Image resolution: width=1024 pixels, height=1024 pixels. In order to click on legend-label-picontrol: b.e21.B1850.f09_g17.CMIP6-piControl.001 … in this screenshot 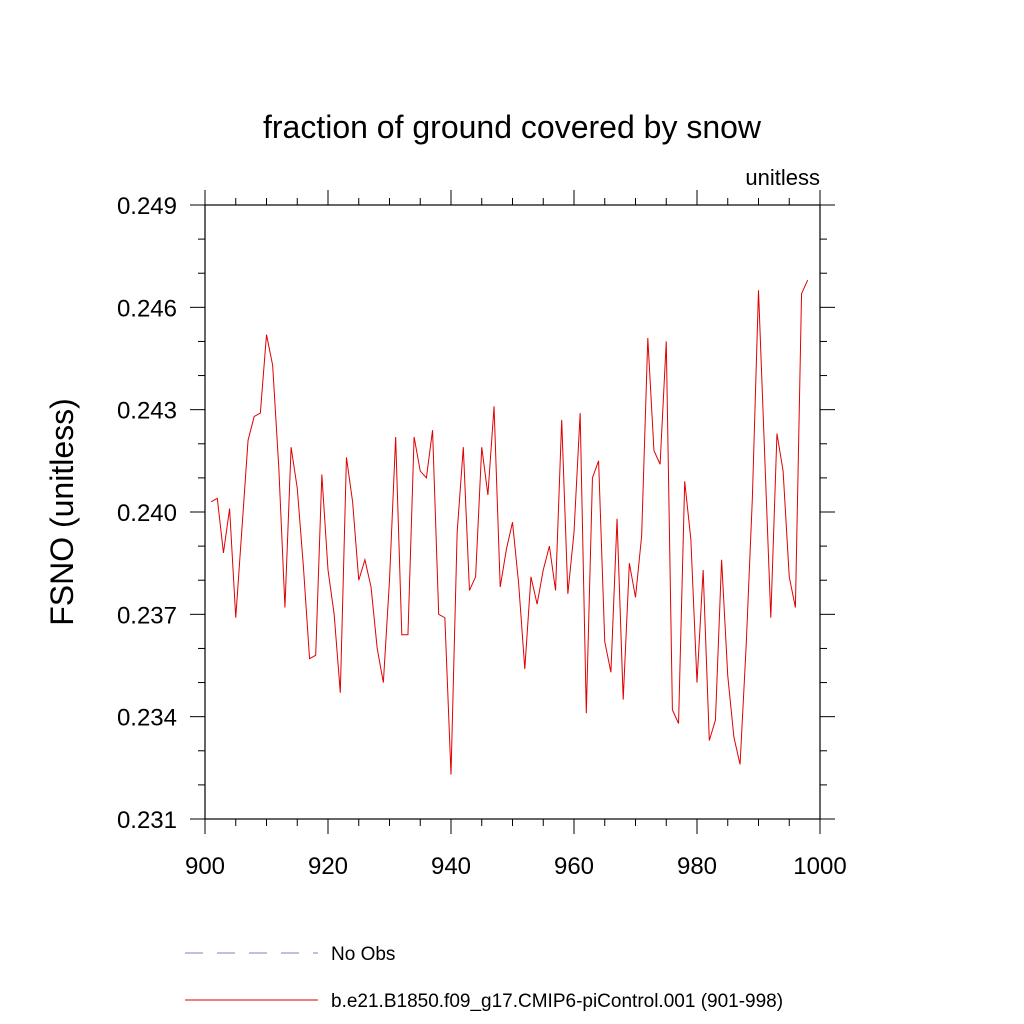, I will do `click(557, 1001)`.